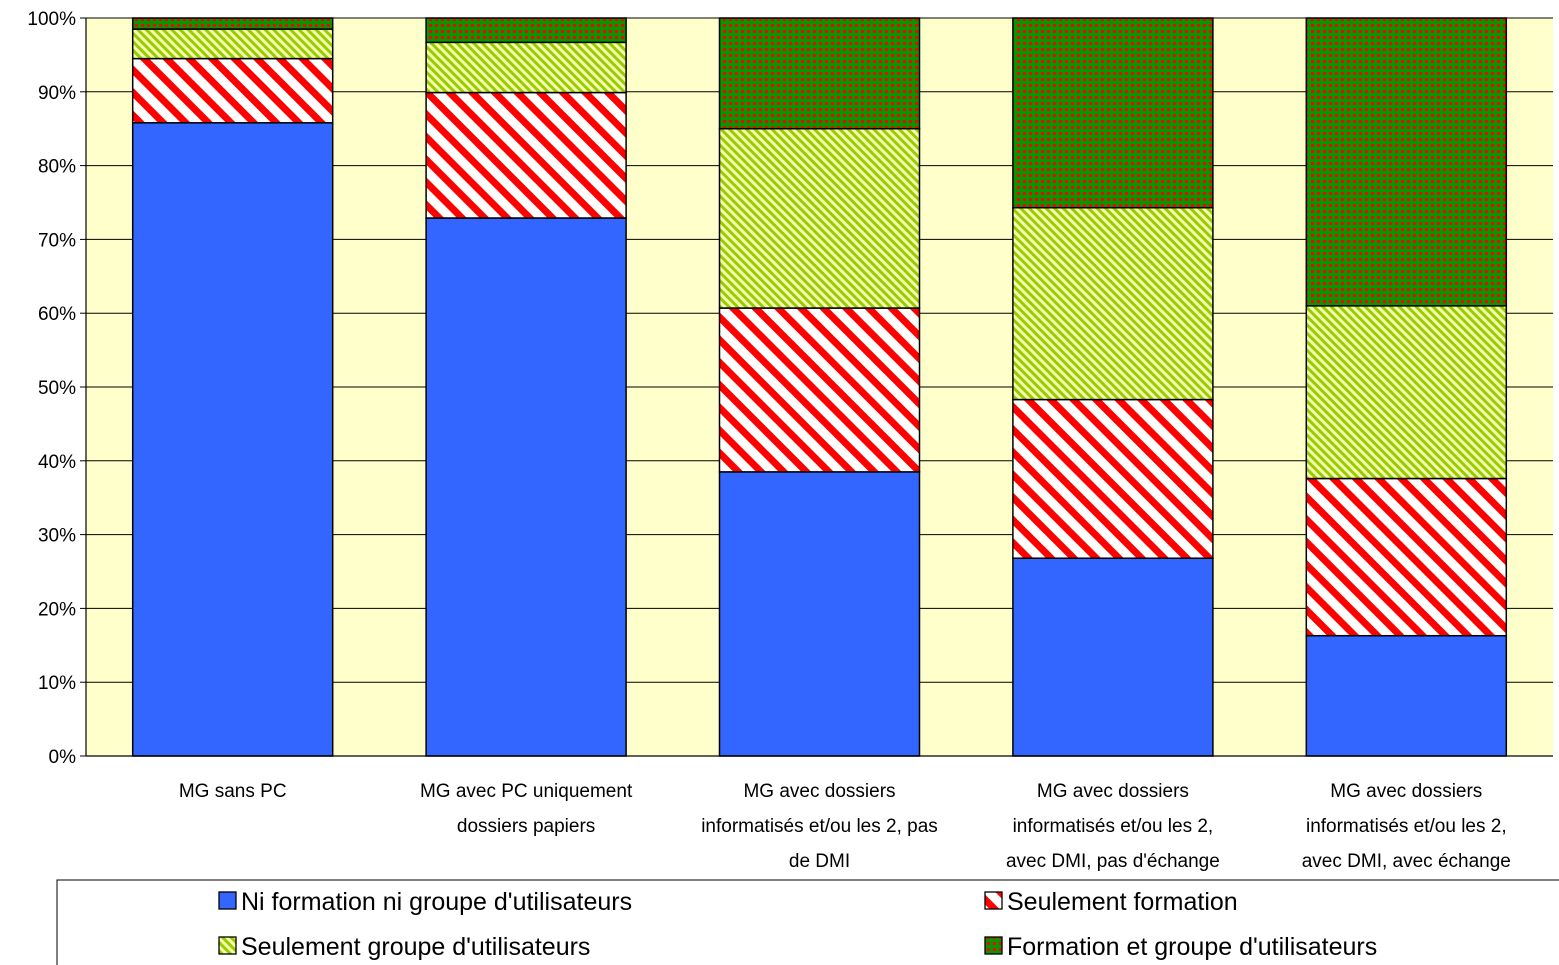  What do you see at coordinates (1406, 861) in the screenshot?
I see `x-category-label-line: avec DMI, avec échange` at bounding box center [1406, 861].